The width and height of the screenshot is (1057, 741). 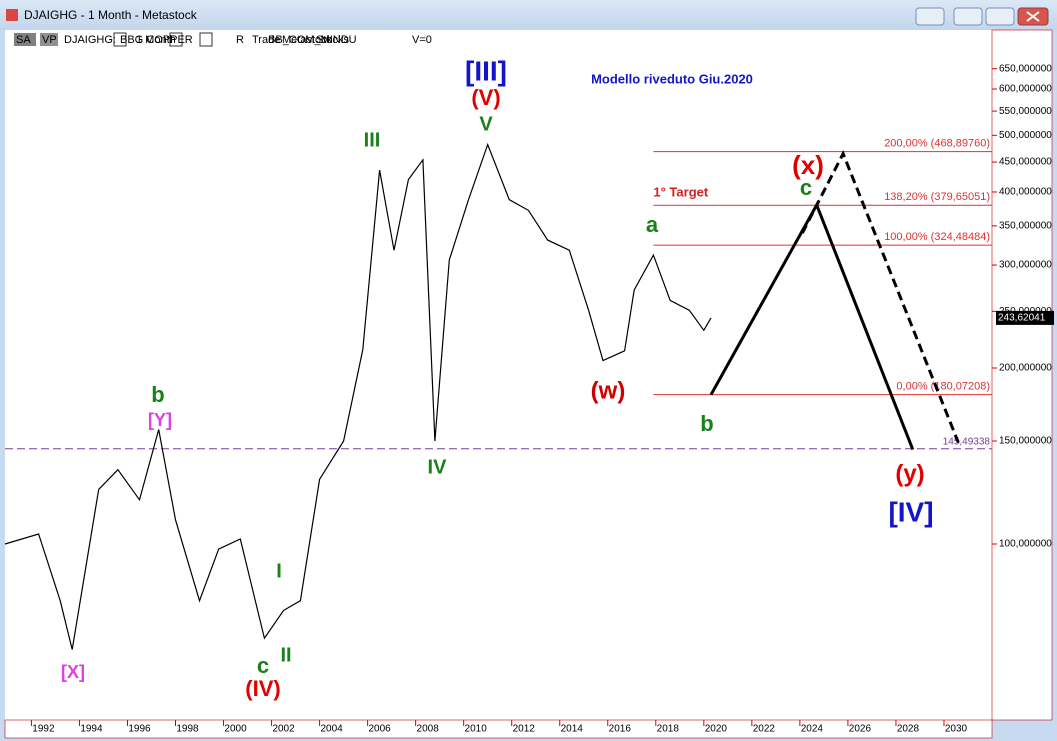 I want to click on x-tick-label: 2016, so click(x=620, y=729).